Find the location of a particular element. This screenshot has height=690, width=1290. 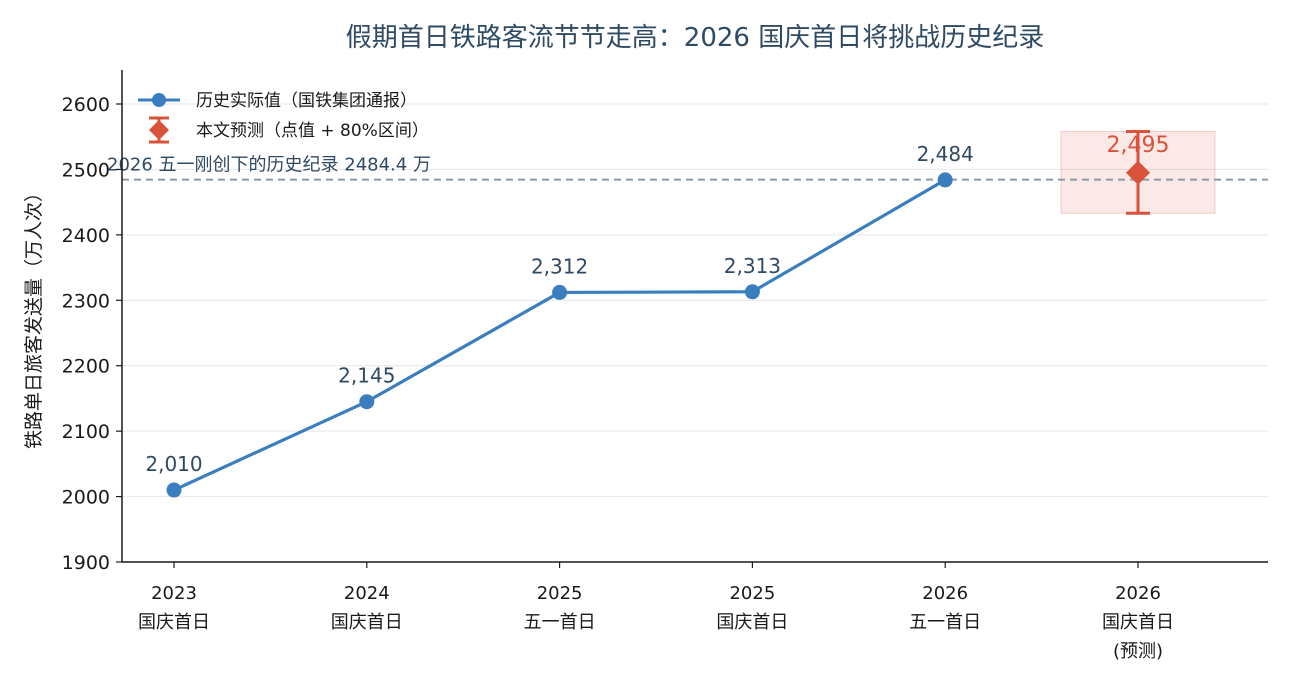

data-label-forecast: 2,495 is located at coordinates (1138, 145).